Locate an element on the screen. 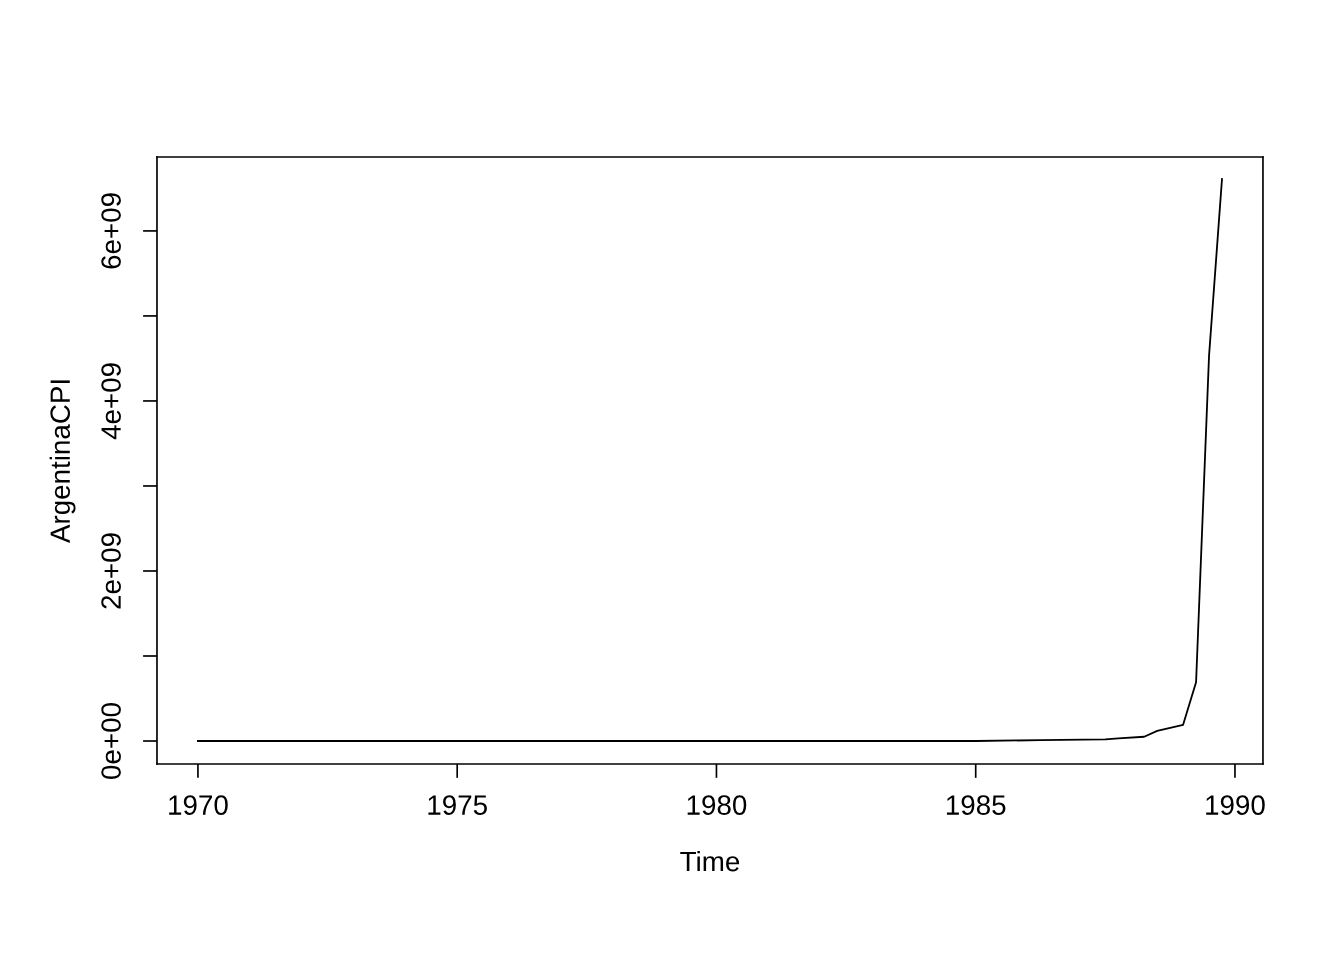 The height and width of the screenshot is (960, 1344). x-tick-label: 1970 is located at coordinates (198, 805).